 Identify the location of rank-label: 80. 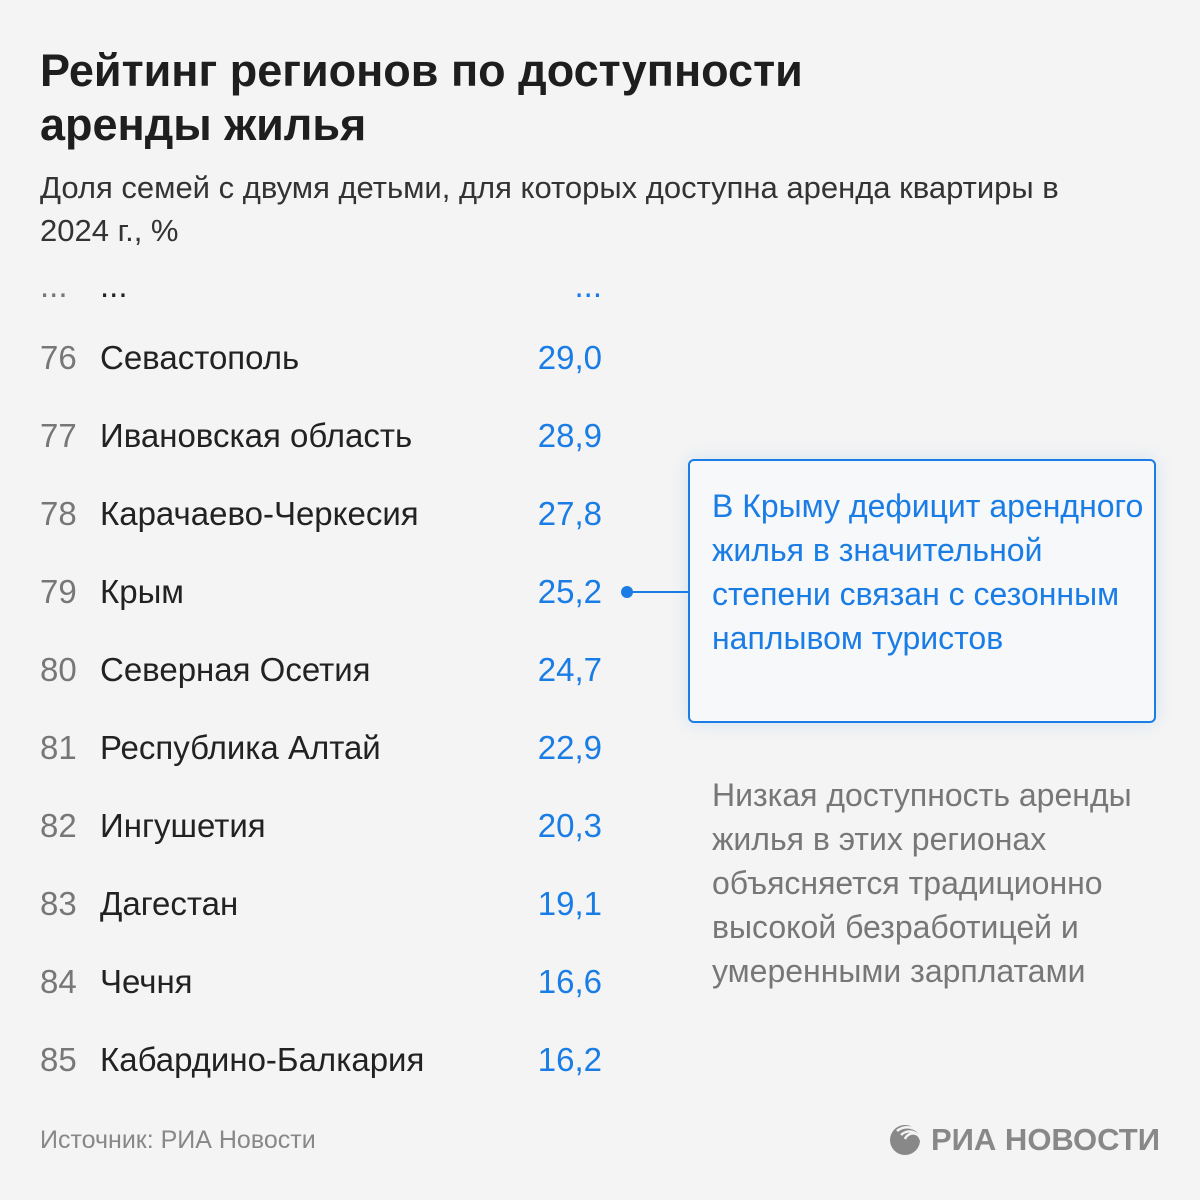
(58, 669).